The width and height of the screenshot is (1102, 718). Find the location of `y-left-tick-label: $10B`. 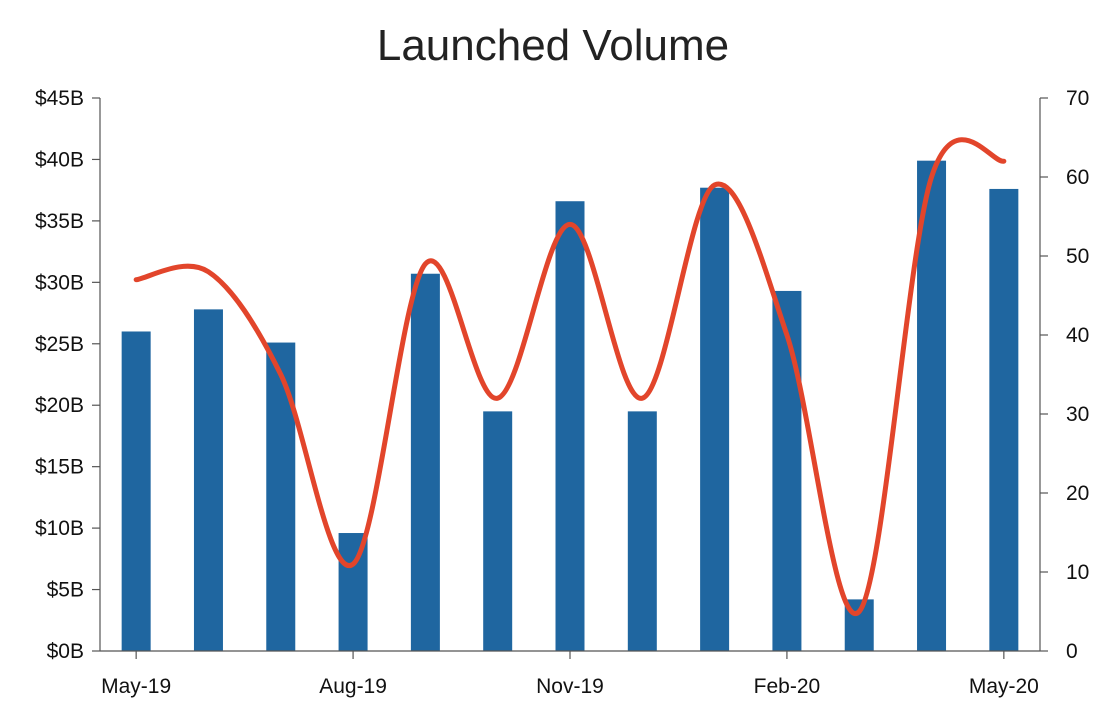

y-left-tick-label: $10B is located at coordinates (59, 528).